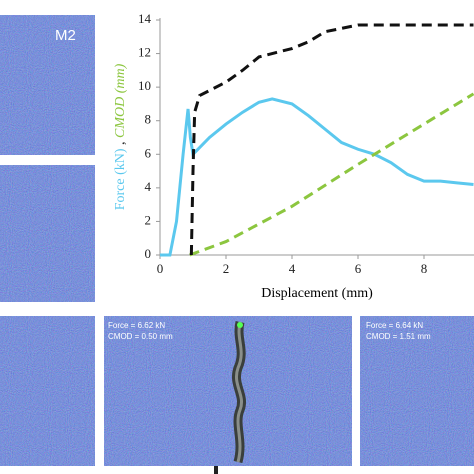 This screenshot has width=474, height=474. I want to click on y-label-cmod: CMOD (mm), so click(120, 100).